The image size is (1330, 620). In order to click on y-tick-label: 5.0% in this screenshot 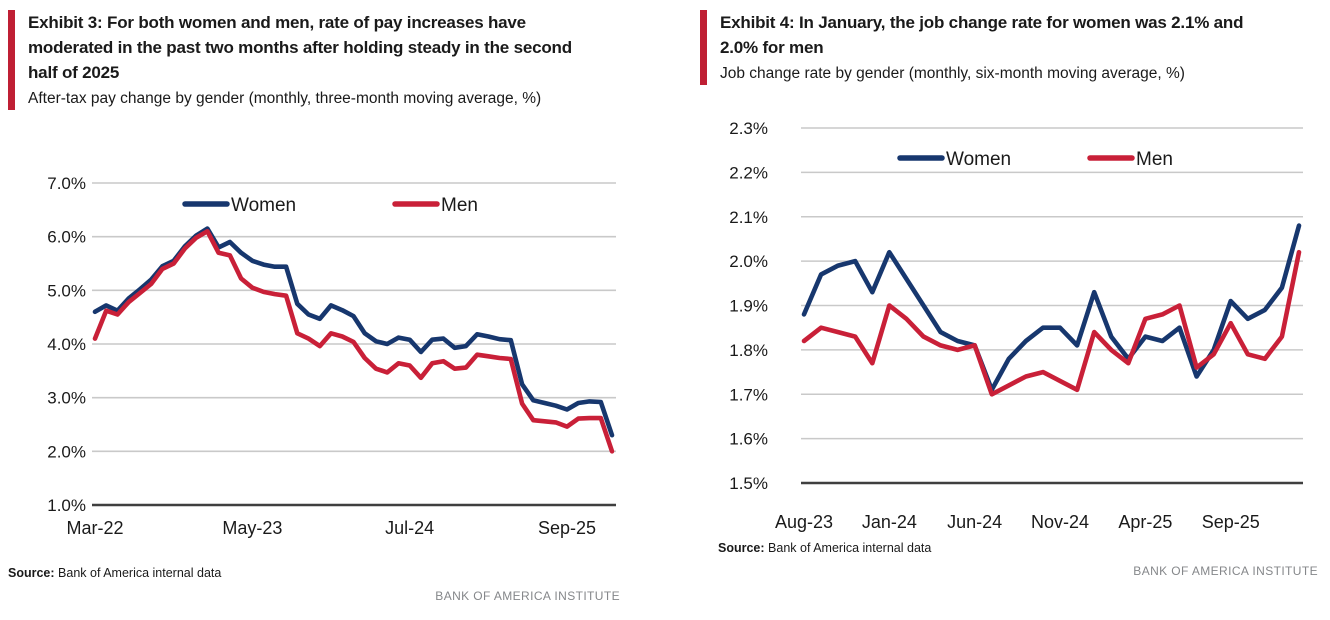, I will do `click(66, 290)`.